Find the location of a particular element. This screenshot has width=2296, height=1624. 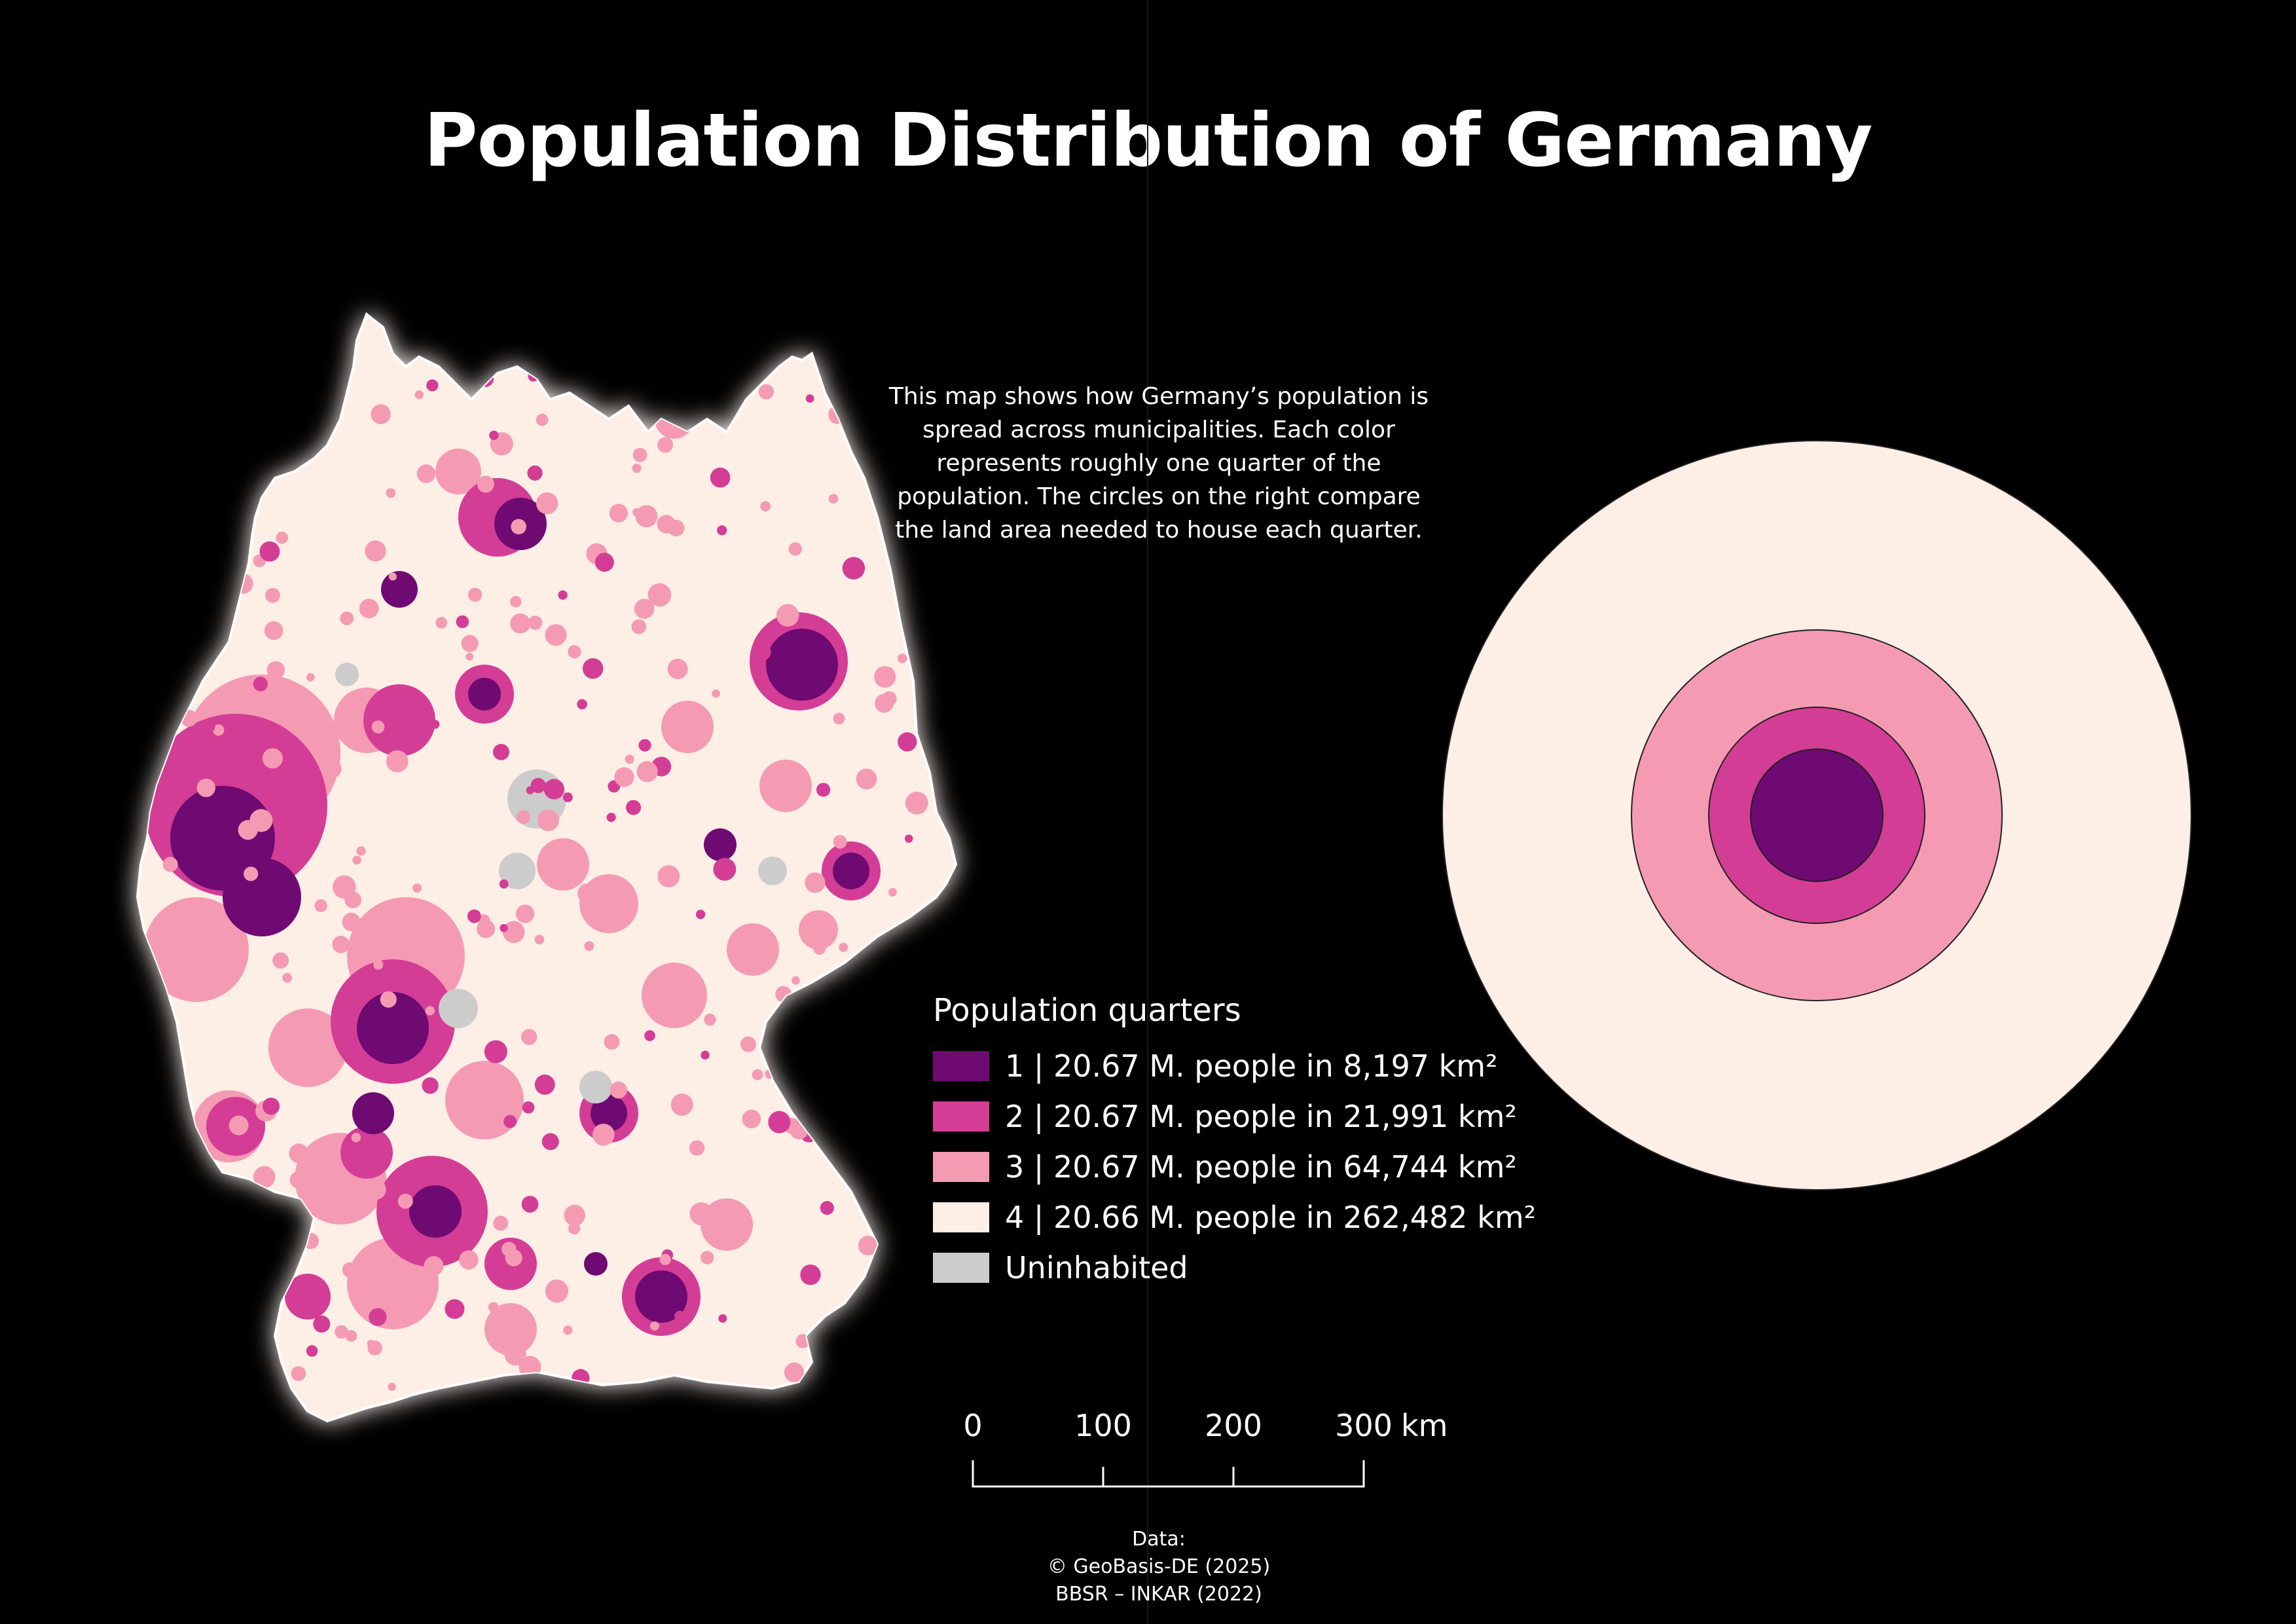

scale-tick-label: 0 is located at coordinates (973, 1425).